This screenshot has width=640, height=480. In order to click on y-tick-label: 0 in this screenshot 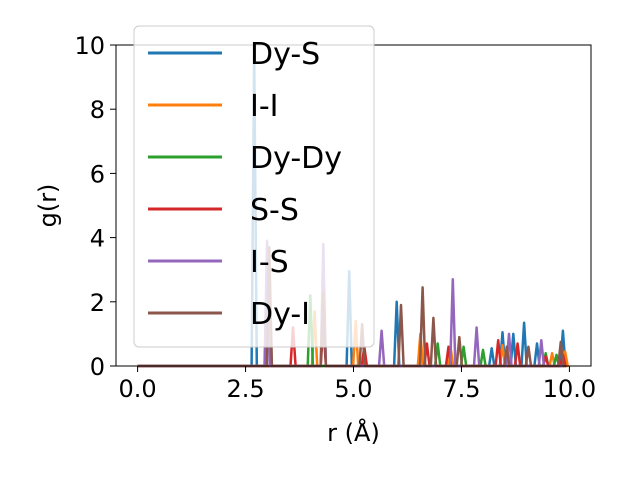, I will do `click(97, 367)`.